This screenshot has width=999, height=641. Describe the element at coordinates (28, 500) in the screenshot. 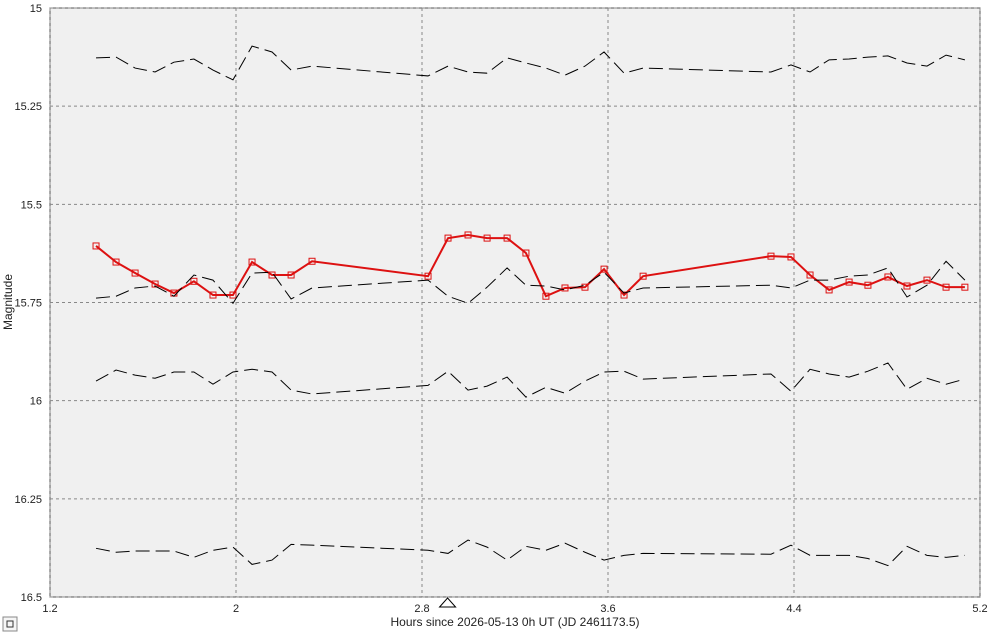

I see `y-tick-label: 16.25` at that location.